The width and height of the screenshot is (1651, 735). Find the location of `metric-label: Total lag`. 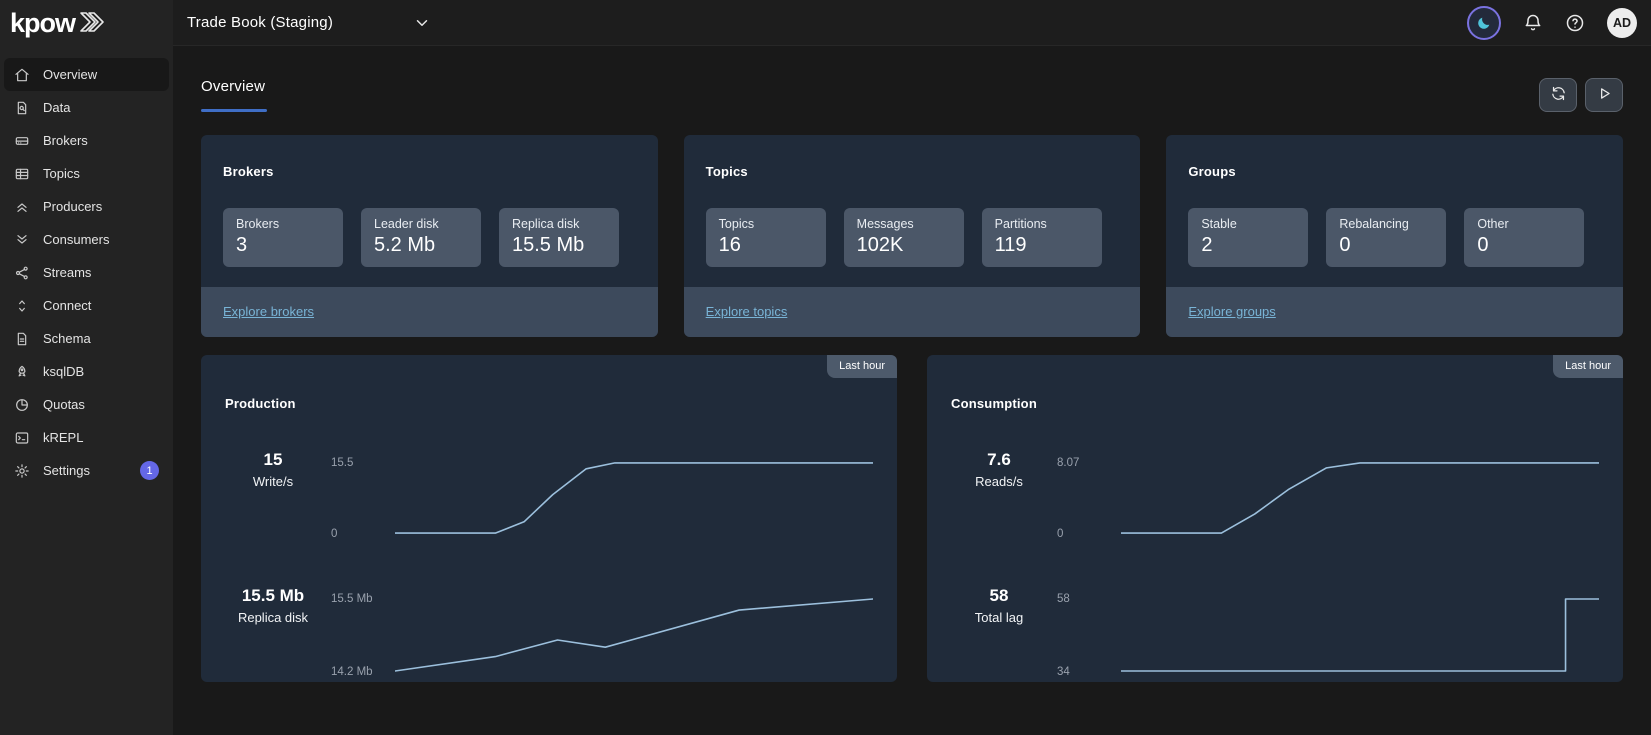

metric-label: Total lag is located at coordinates (999, 617).